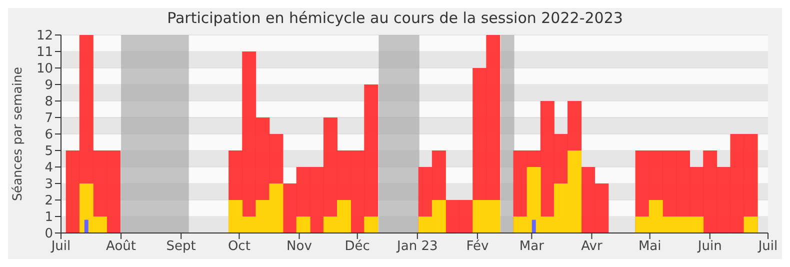  What do you see at coordinates (48, 201) in the screenshot?
I see `y-tick-label: 2` at bounding box center [48, 201].